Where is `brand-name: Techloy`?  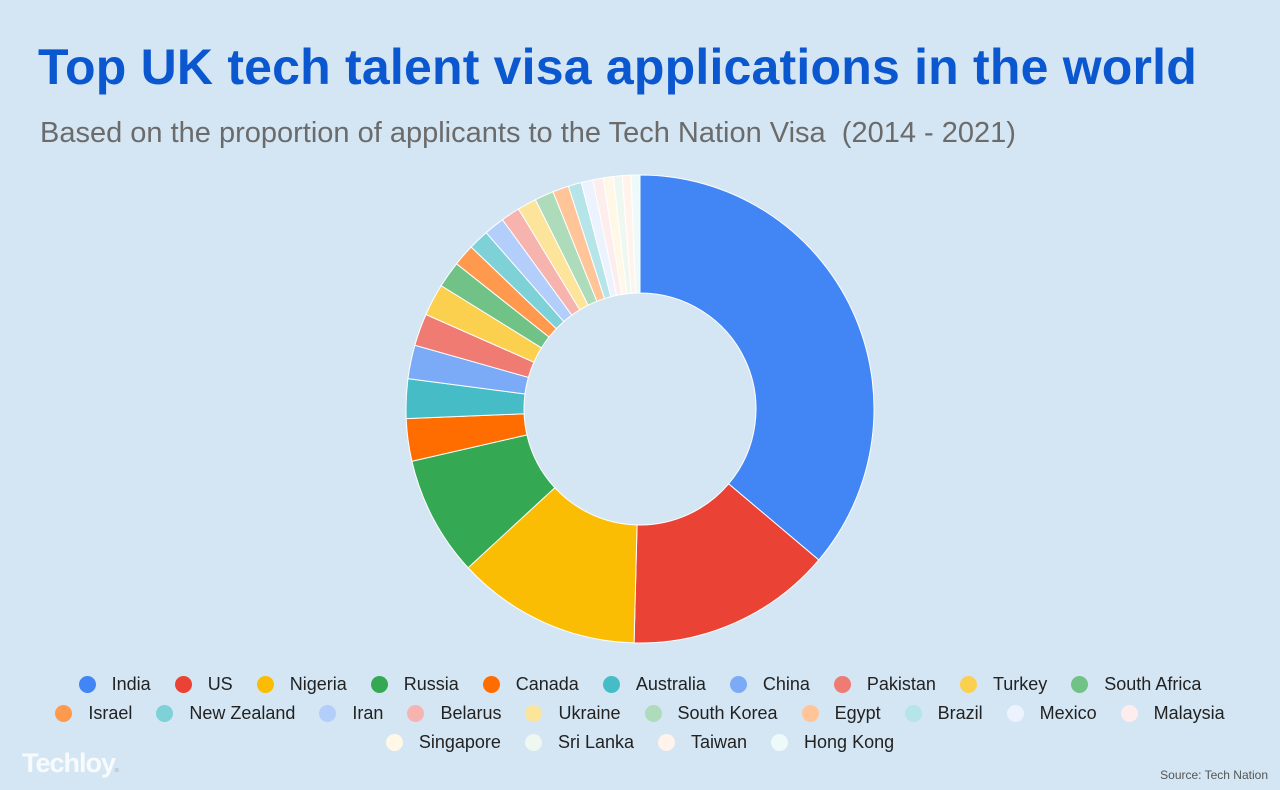
brand-name: Techloy is located at coordinates (68, 763).